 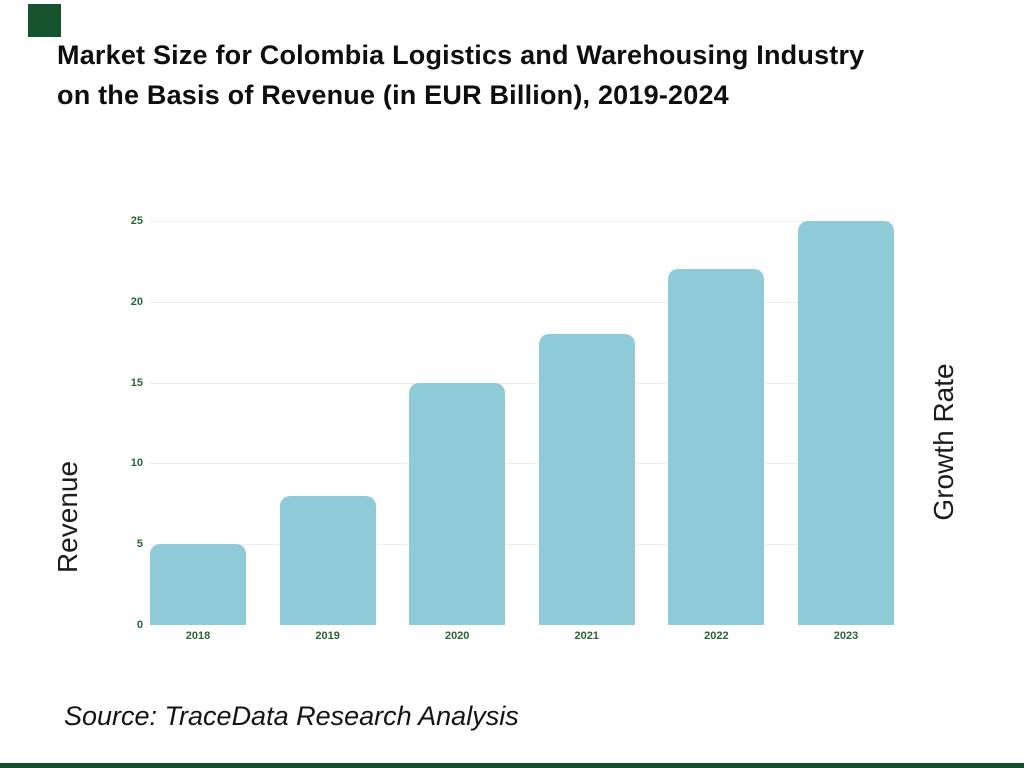 What do you see at coordinates (586, 479) in the screenshot?
I see `bar-2021` at bounding box center [586, 479].